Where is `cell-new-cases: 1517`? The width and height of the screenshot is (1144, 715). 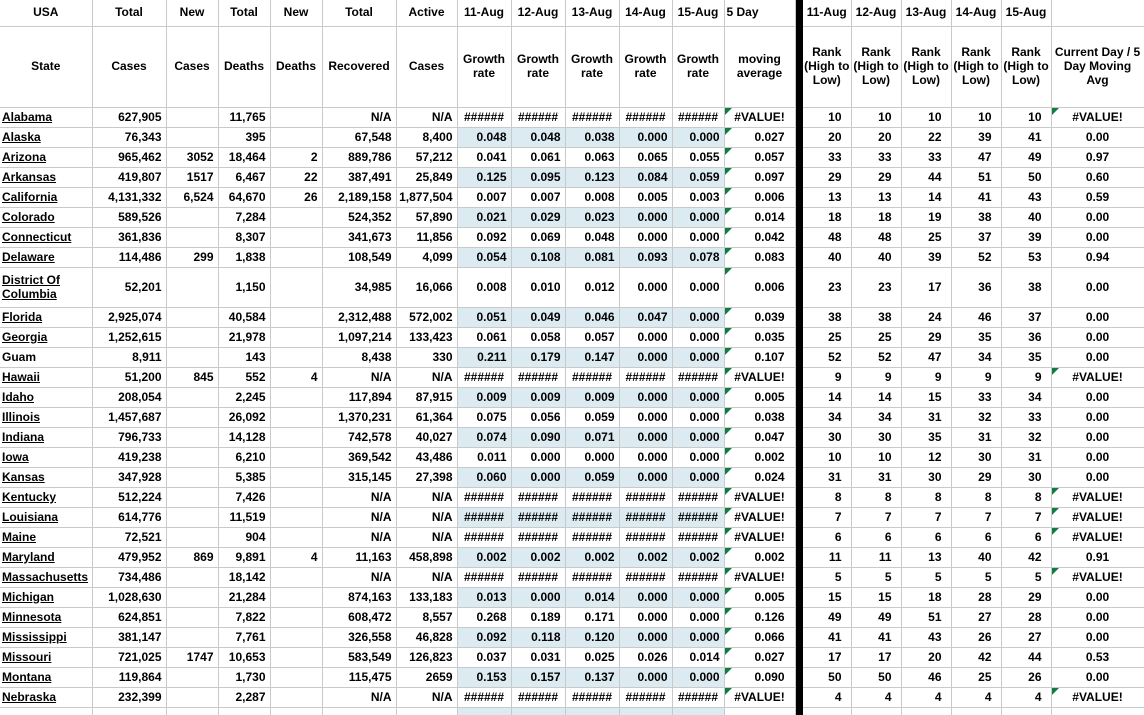 cell-new-cases: 1517 is located at coordinates (192, 177).